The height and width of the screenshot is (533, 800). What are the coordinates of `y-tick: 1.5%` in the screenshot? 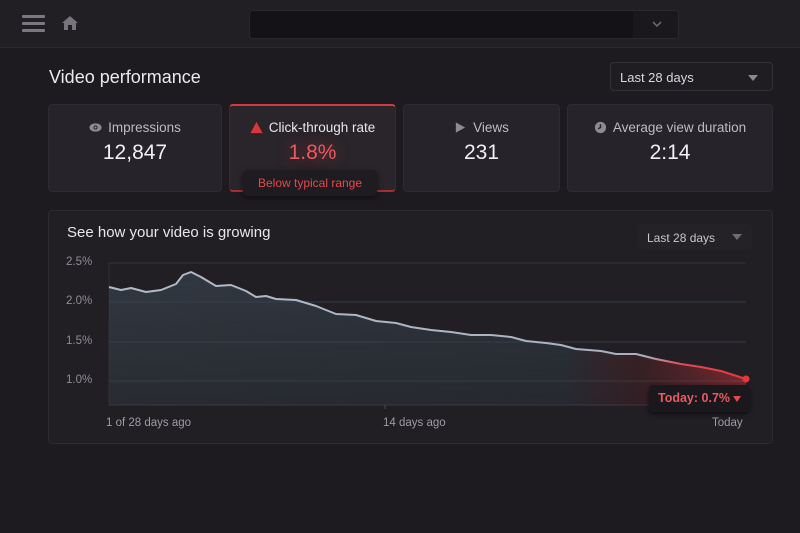 It's located at (79, 341).